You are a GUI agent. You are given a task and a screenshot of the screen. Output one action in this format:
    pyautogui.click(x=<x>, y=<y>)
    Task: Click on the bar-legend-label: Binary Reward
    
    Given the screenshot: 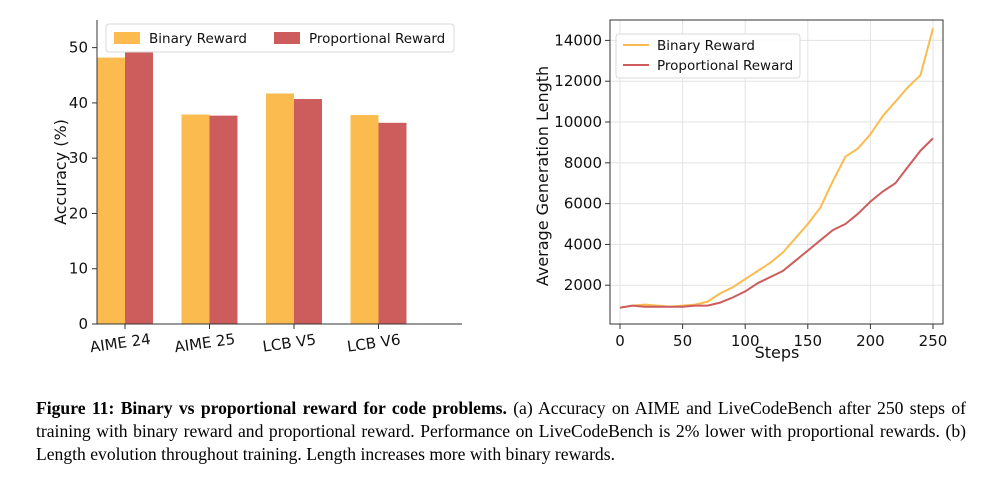 What is the action you would take?
    pyautogui.click(x=198, y=39)
    